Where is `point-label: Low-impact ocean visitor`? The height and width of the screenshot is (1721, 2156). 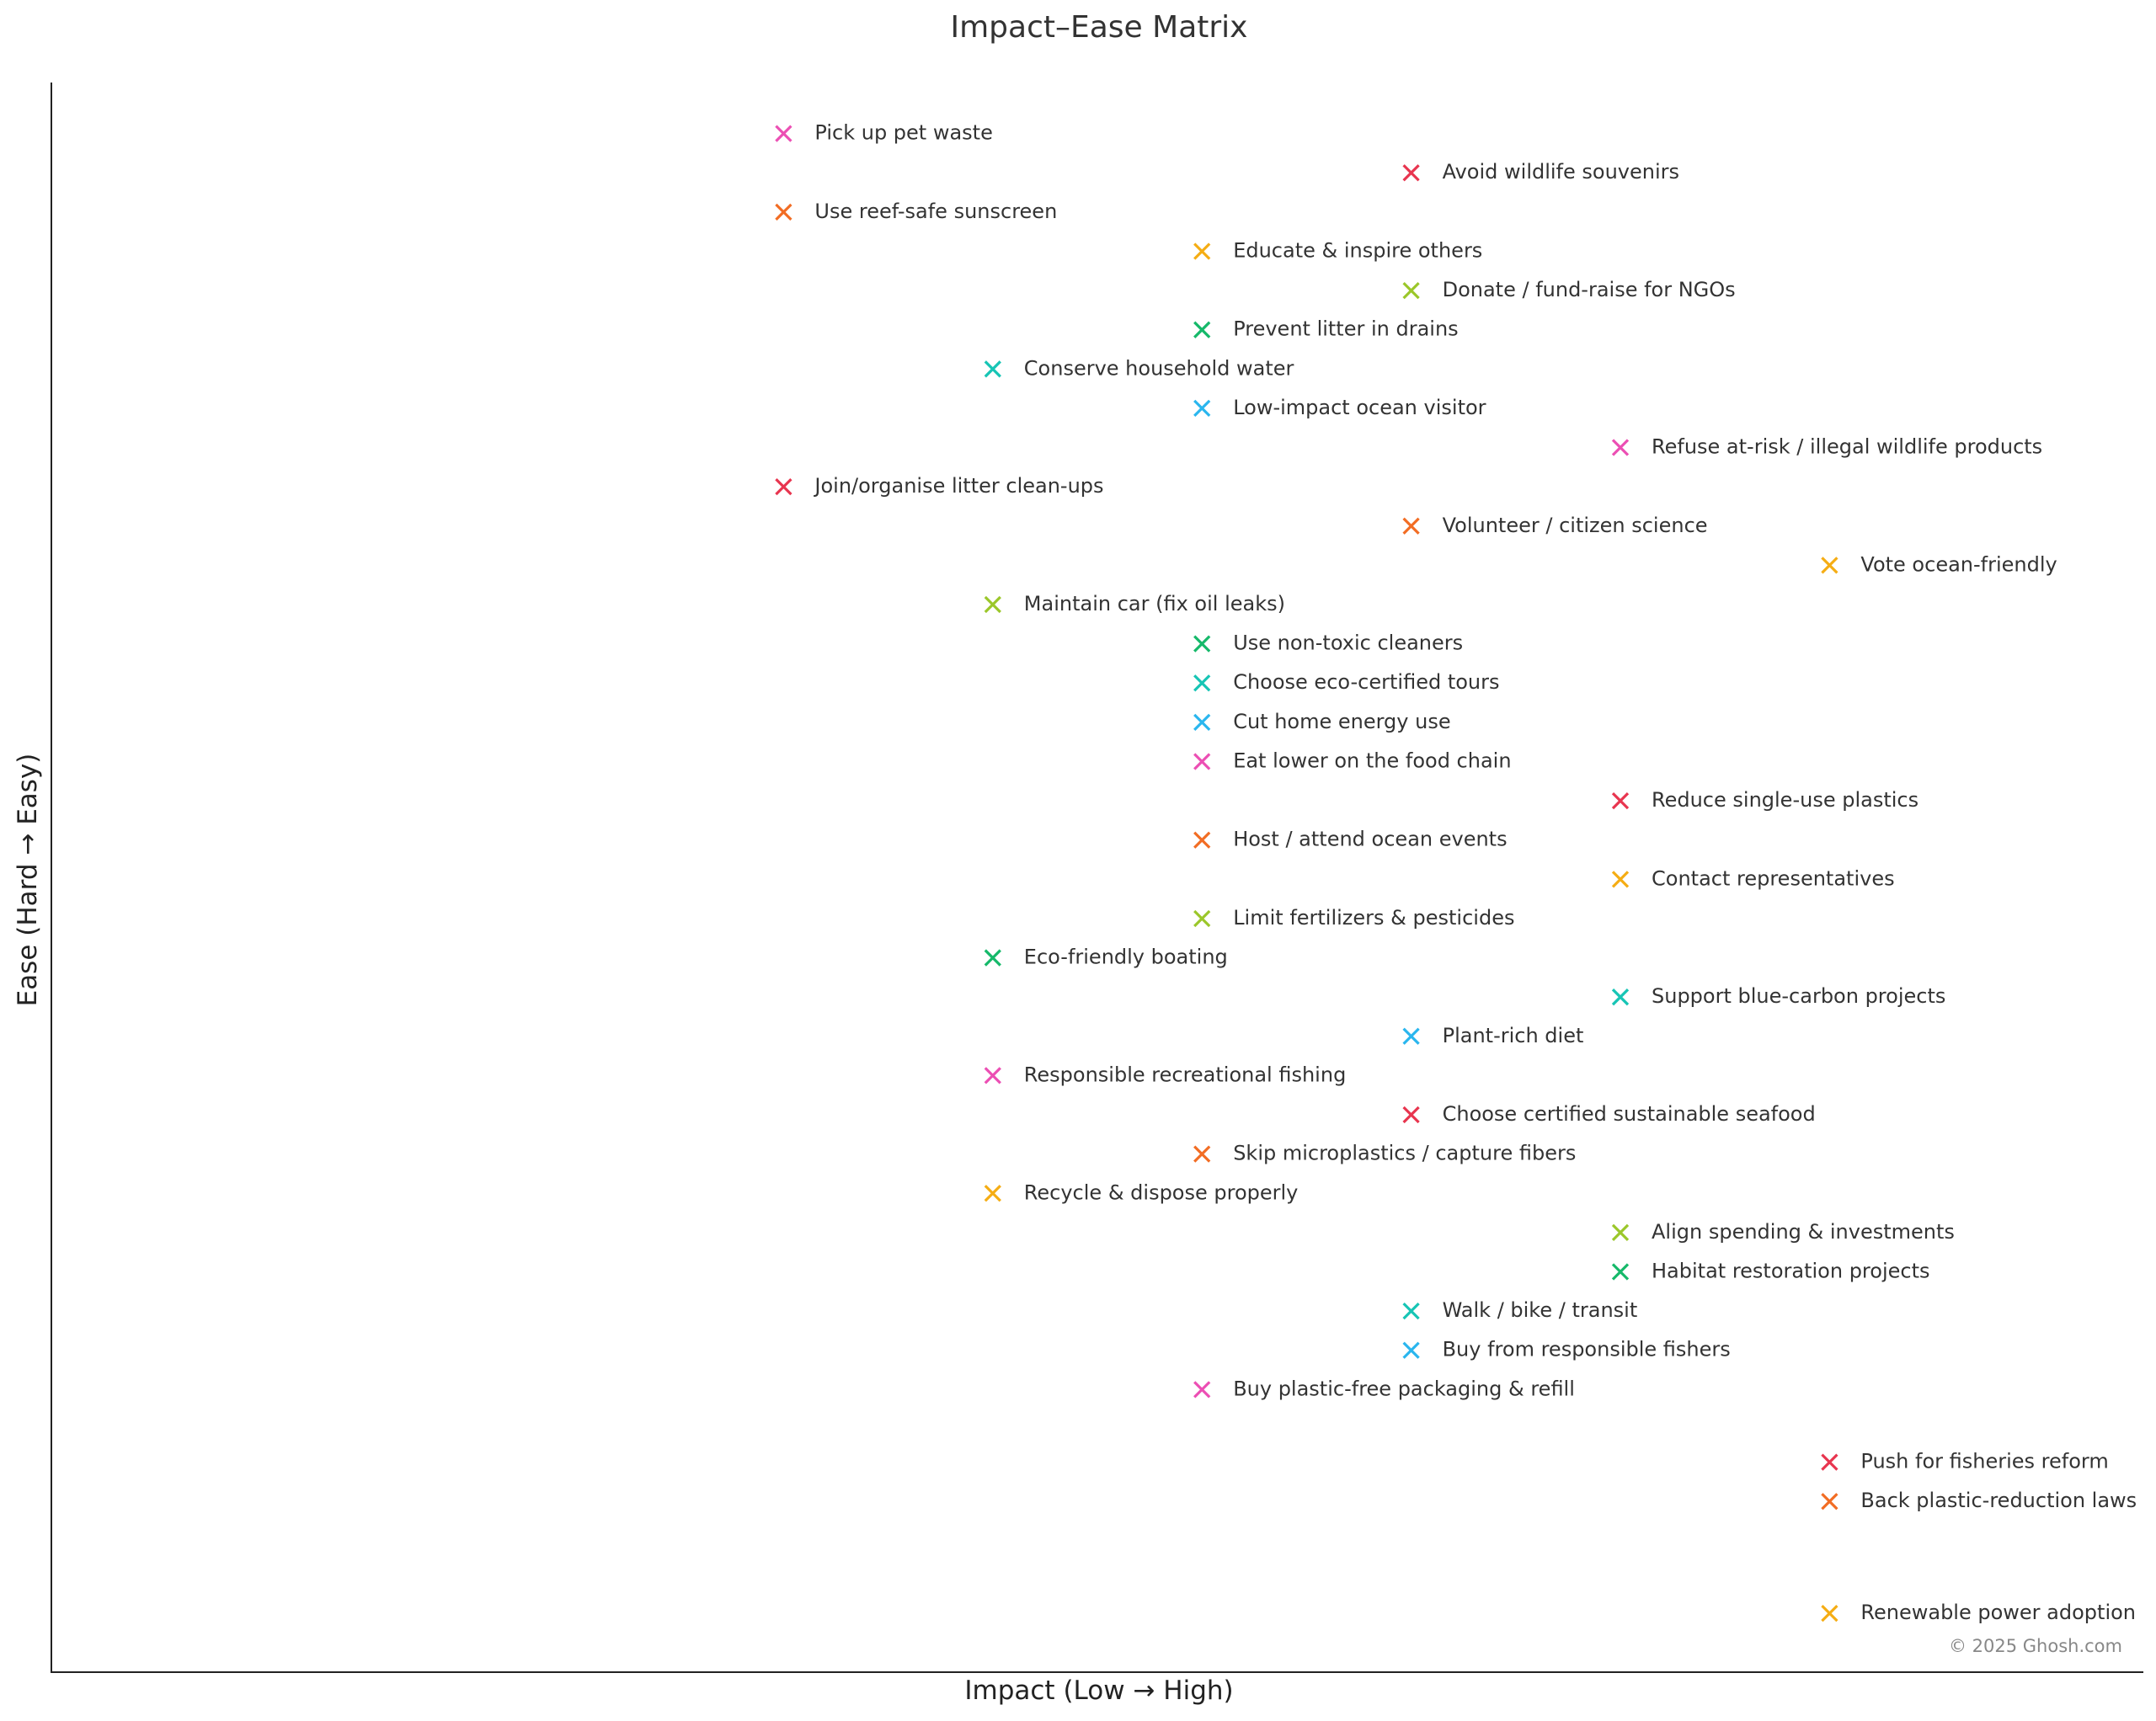
point-label: Low-impact ocean visitor is located at coordinates (1359, 407).